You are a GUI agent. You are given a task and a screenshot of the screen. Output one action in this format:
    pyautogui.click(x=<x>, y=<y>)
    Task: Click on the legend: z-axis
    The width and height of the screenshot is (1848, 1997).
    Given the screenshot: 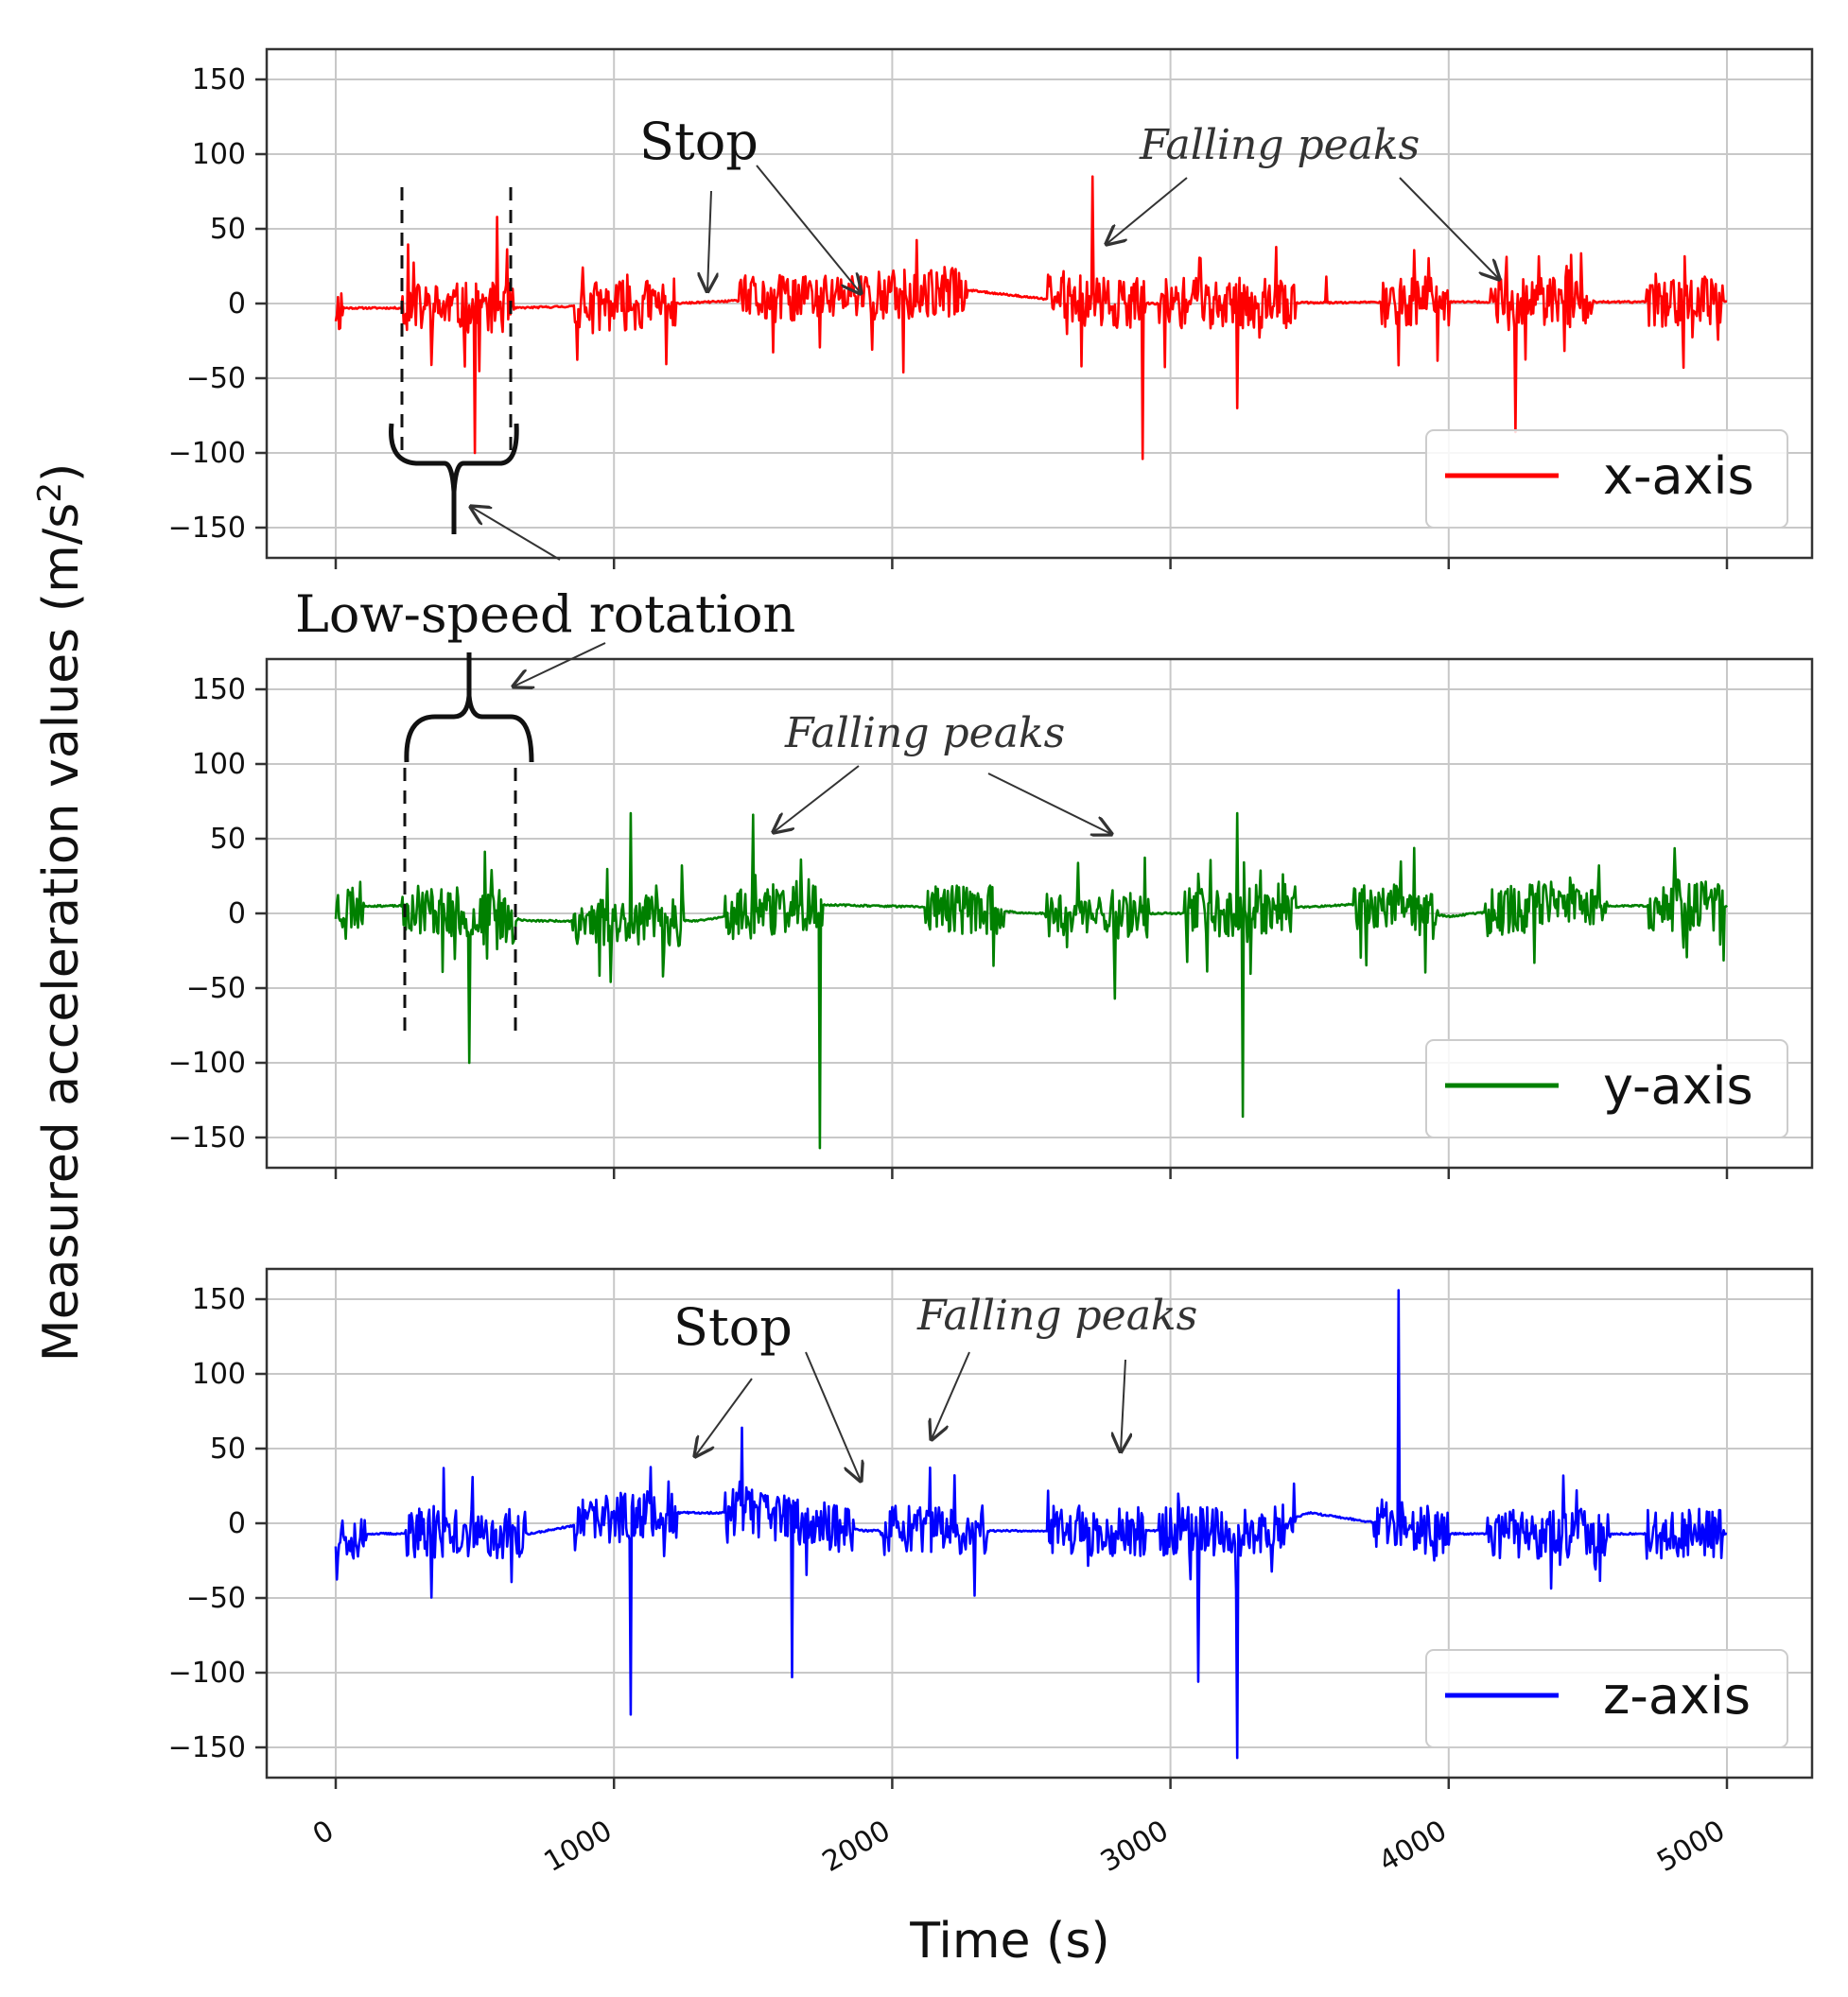 What is the action you would take?
    pyautogui.click(x=1606, y=1698)
    